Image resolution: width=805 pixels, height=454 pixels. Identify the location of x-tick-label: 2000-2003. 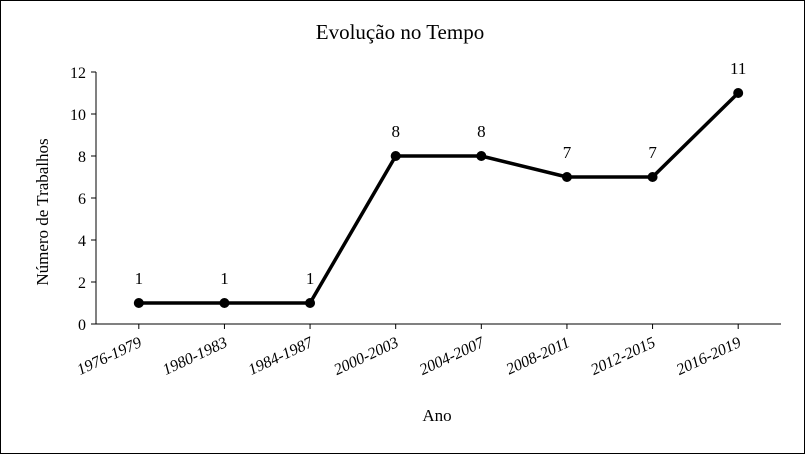
(366, 356).